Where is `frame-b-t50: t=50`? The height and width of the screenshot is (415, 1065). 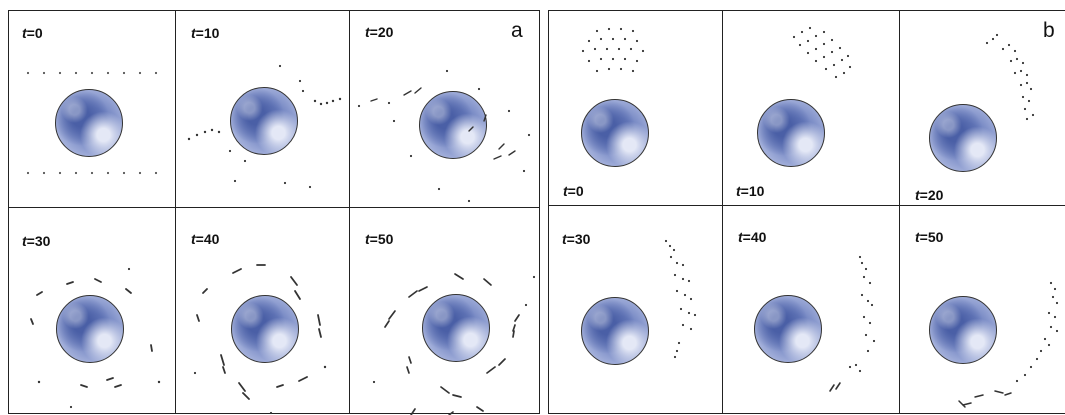
frame-b-t50: t=50 is located at coordinates (982, 310).